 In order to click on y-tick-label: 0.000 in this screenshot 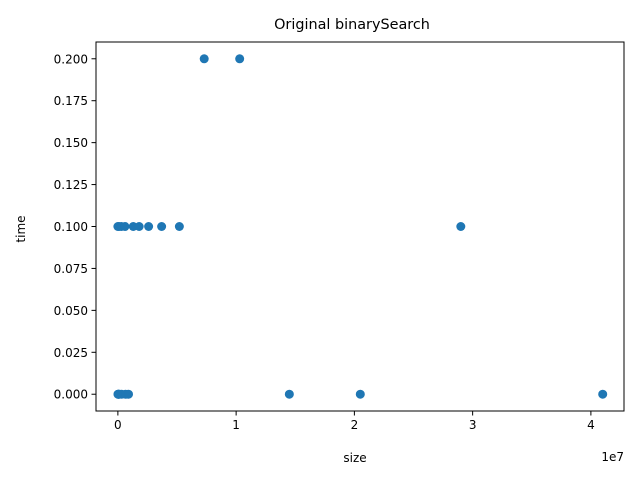, I will do `click(71, 395)`.